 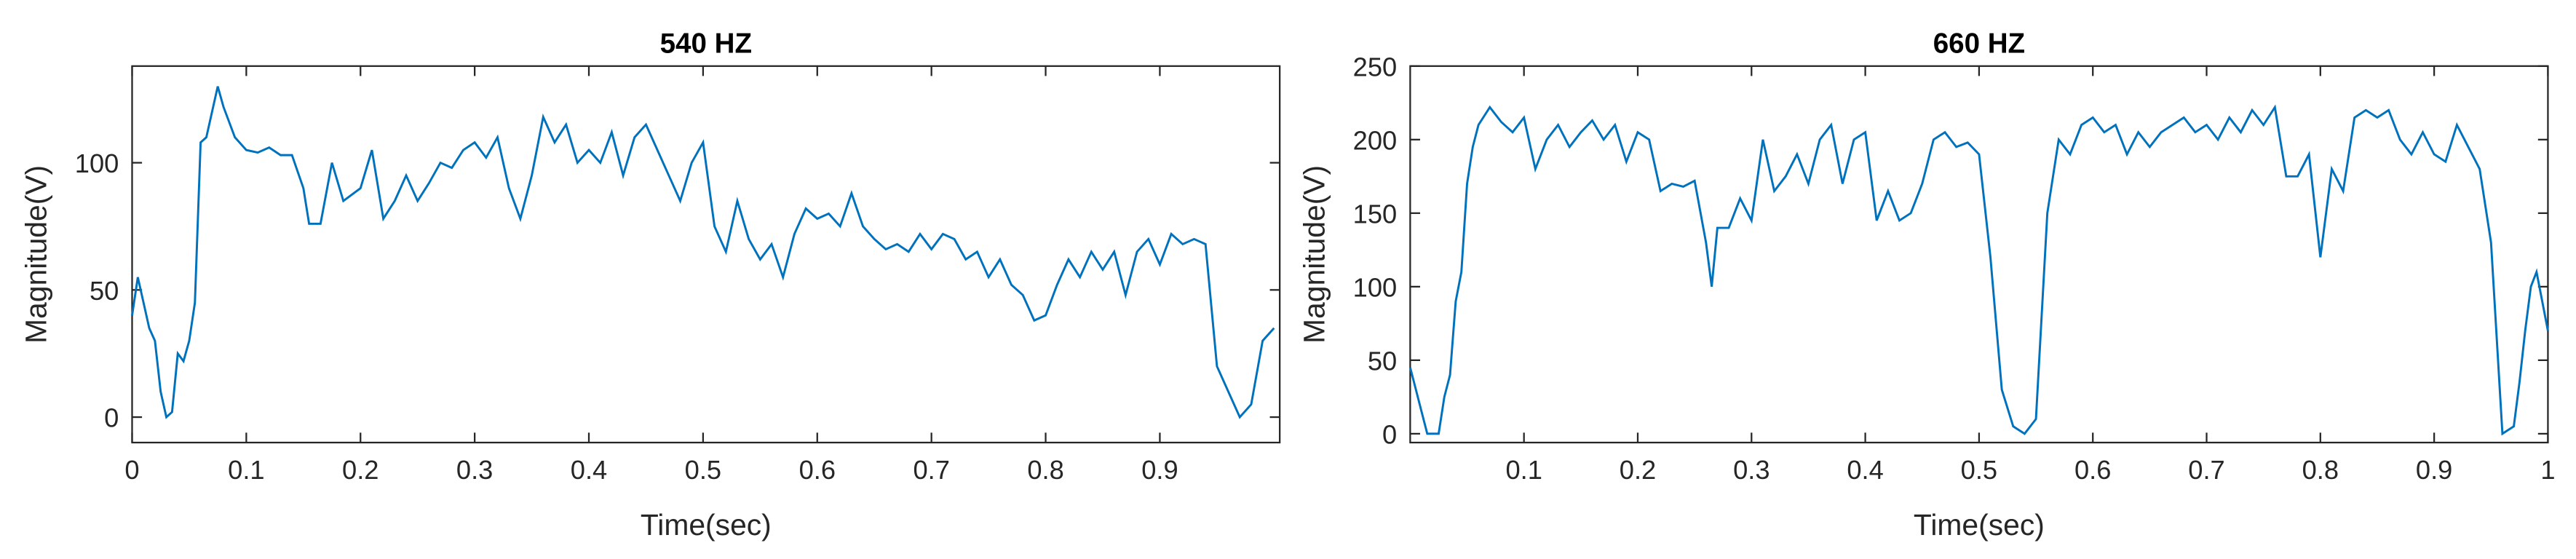 What do you see at coordinates (706, 44) in the screenshot?
I see `chart-title: 540 HZ` at bounding box center [706, 44].